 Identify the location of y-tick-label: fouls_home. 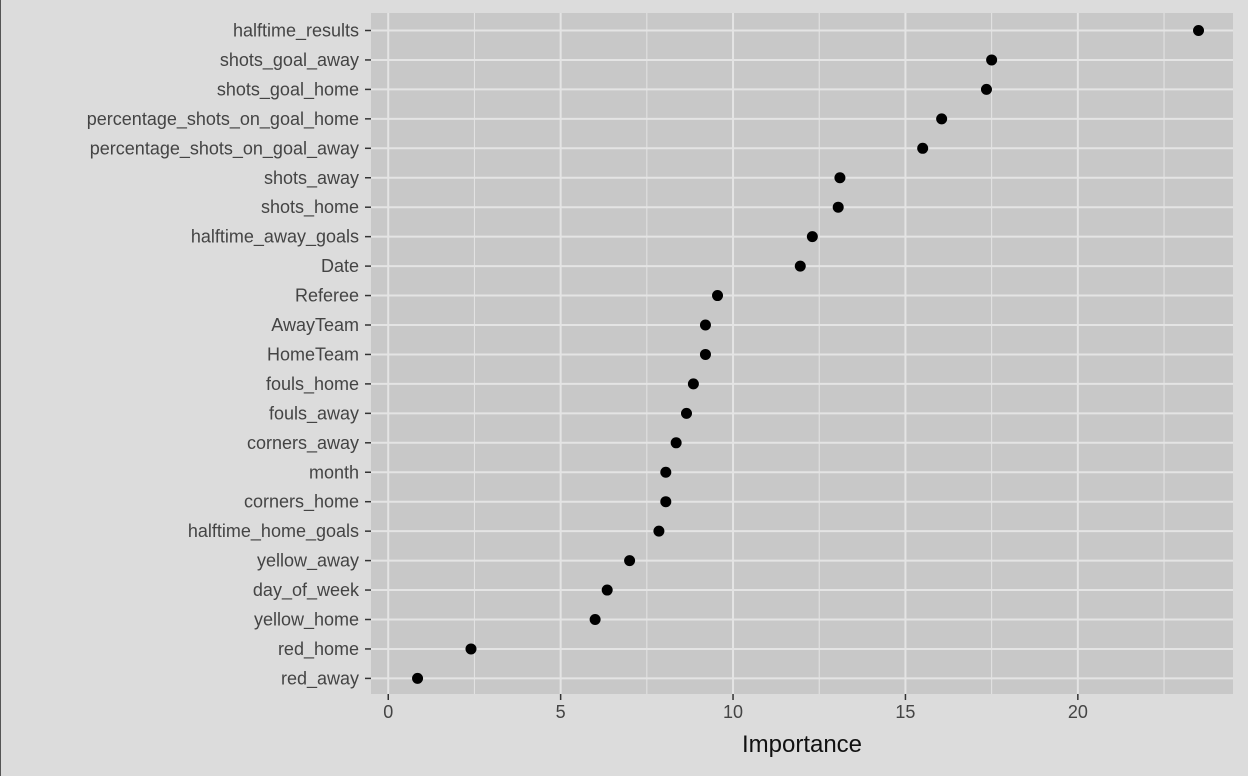
(312, 384).